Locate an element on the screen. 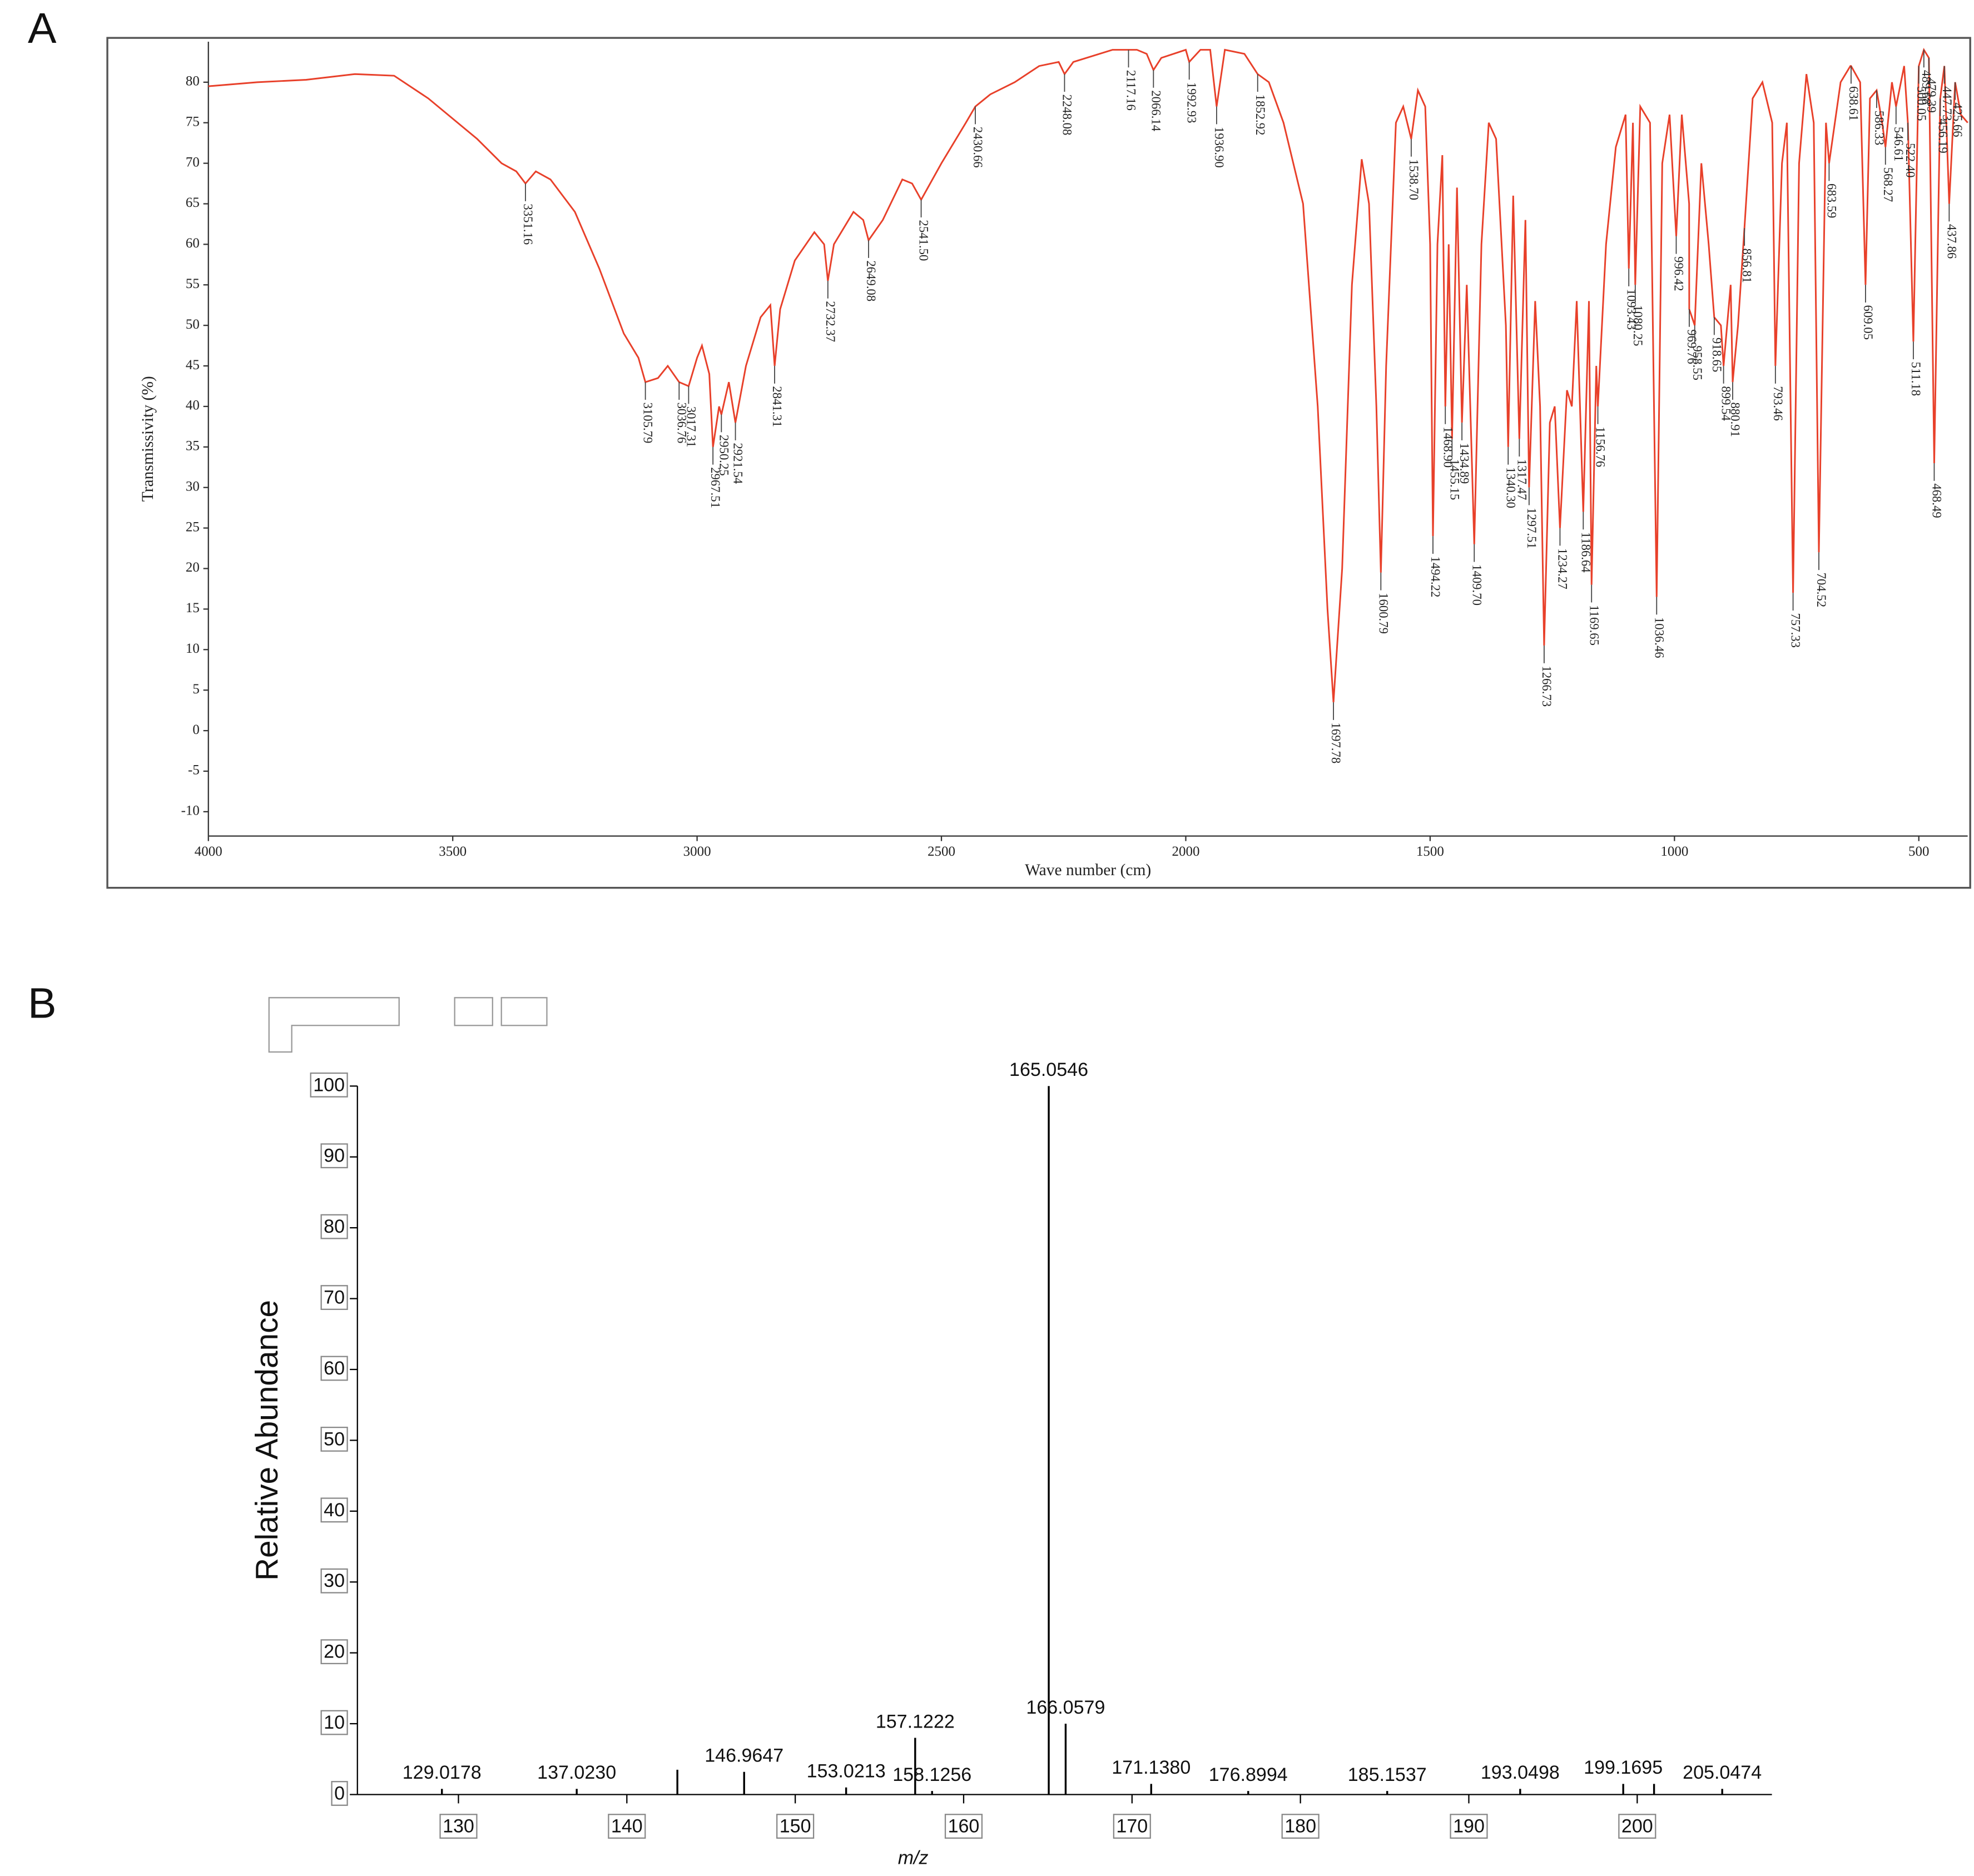  peak-label: 996.42 is located at coordinates (1679, 273).